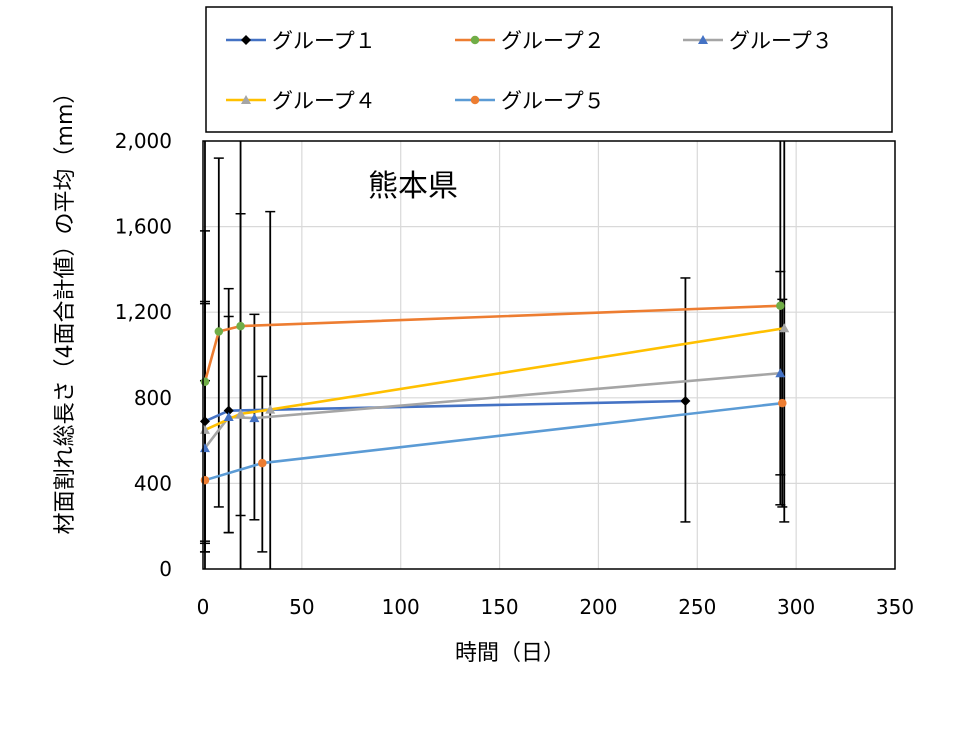  Describe the element at coordinates (553, 41) in the screenshot. I see `legend-label: グループ２` at that location.